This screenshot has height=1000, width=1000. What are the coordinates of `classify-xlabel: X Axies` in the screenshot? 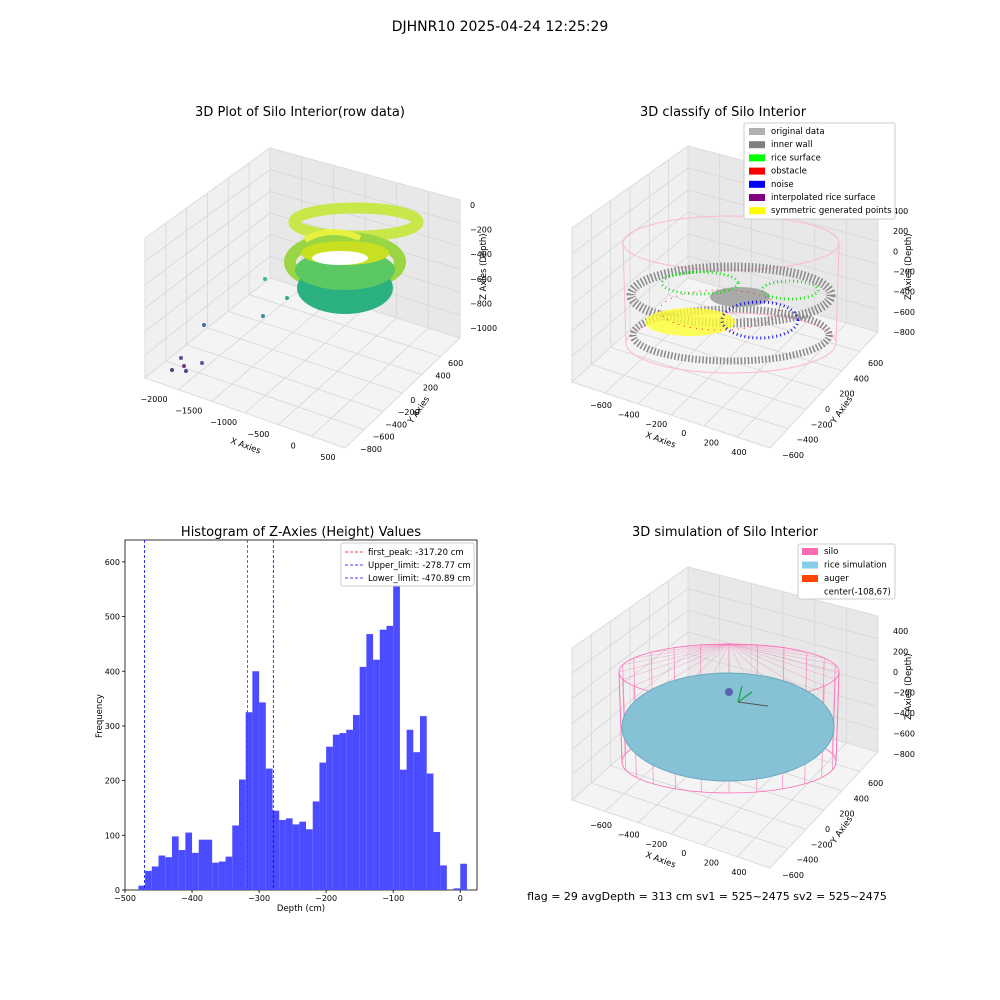 It's located at (660, 440).